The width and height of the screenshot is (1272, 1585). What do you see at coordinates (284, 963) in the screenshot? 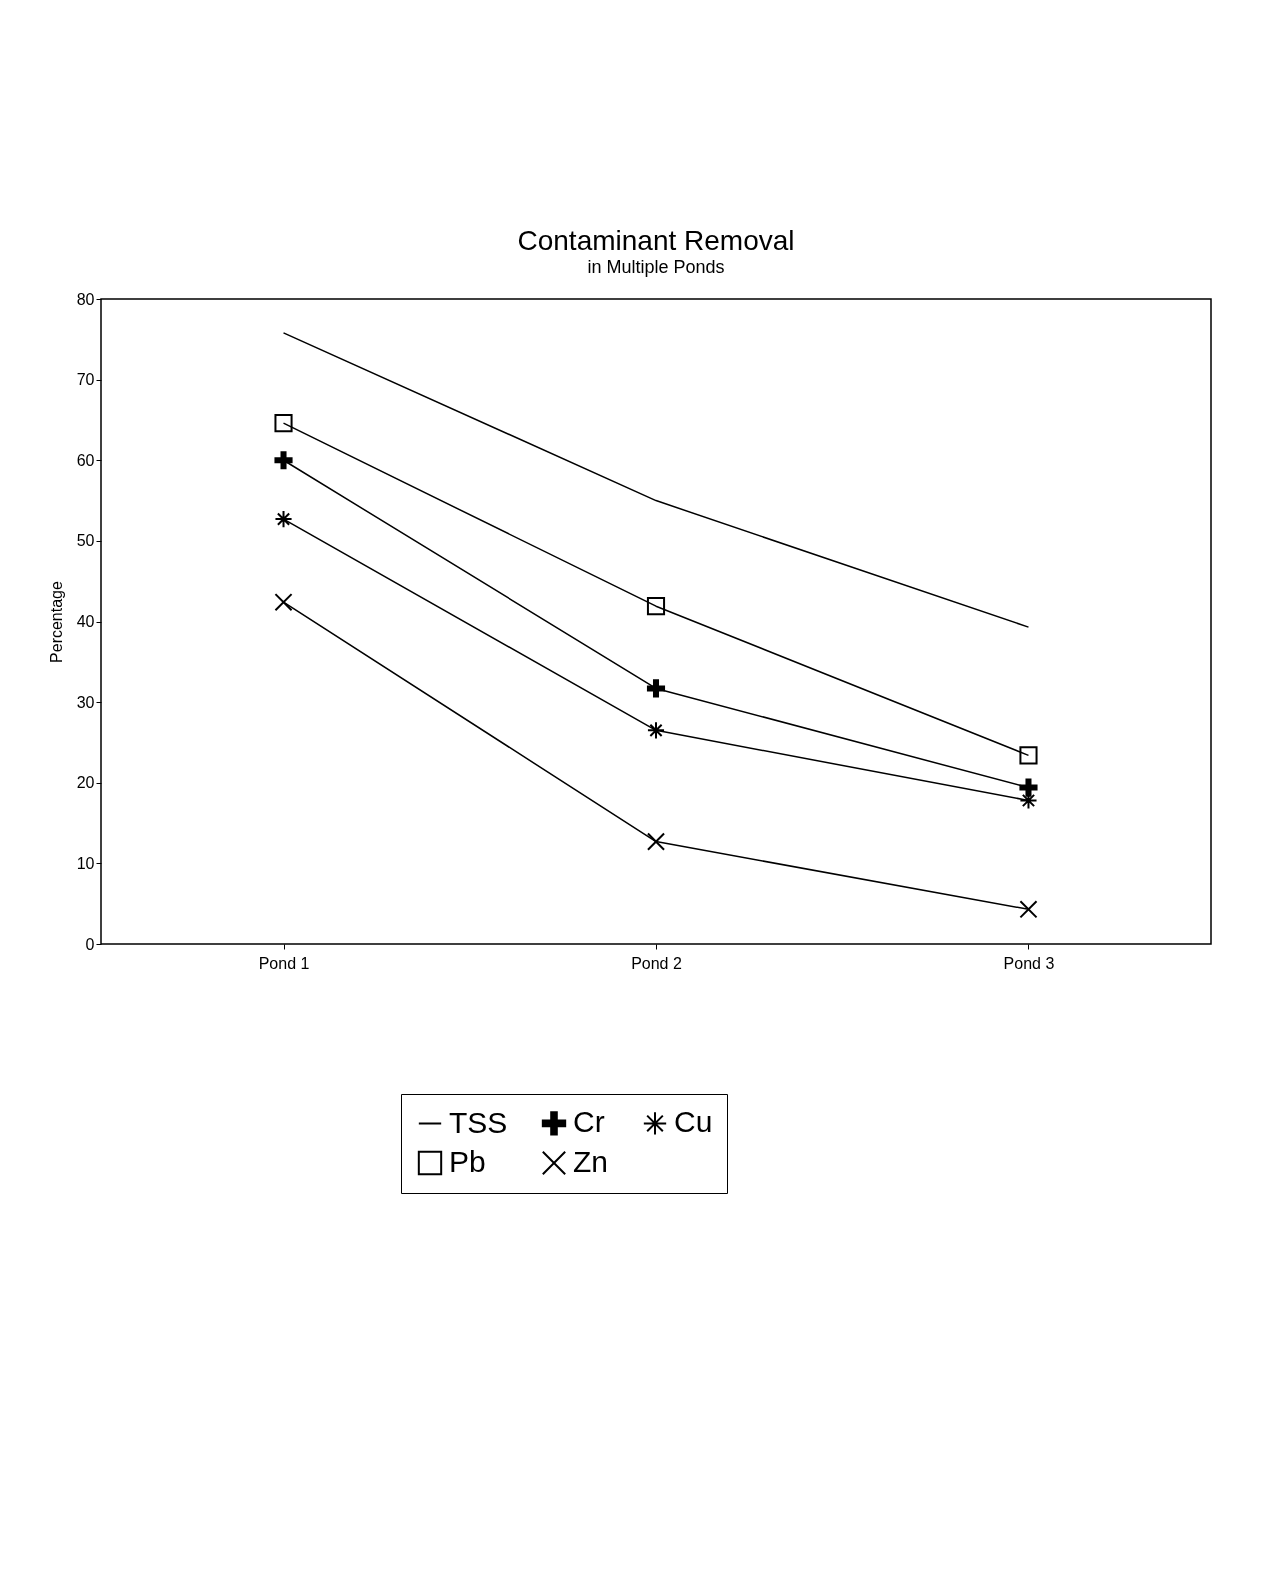
I see `x-tick-label: Pond 1` at bounding box center [284, 963].